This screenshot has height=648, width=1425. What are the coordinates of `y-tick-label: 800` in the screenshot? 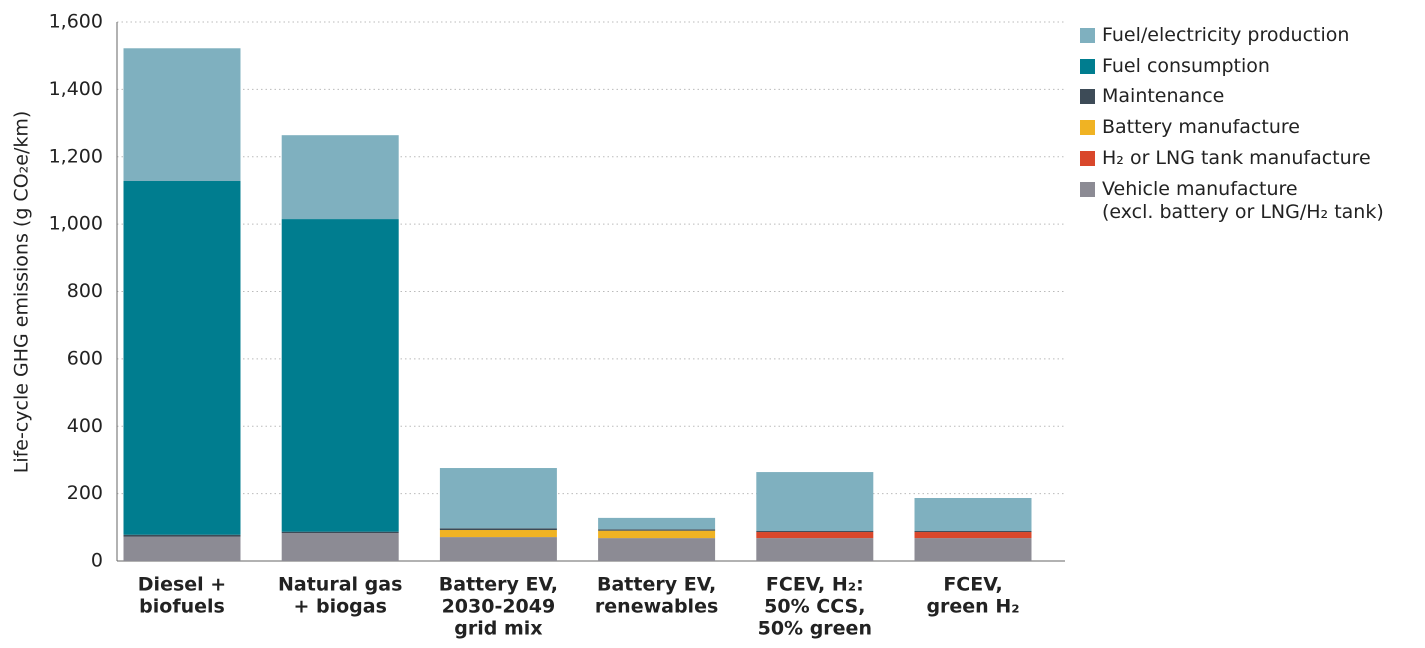 It's located at (85, 291).